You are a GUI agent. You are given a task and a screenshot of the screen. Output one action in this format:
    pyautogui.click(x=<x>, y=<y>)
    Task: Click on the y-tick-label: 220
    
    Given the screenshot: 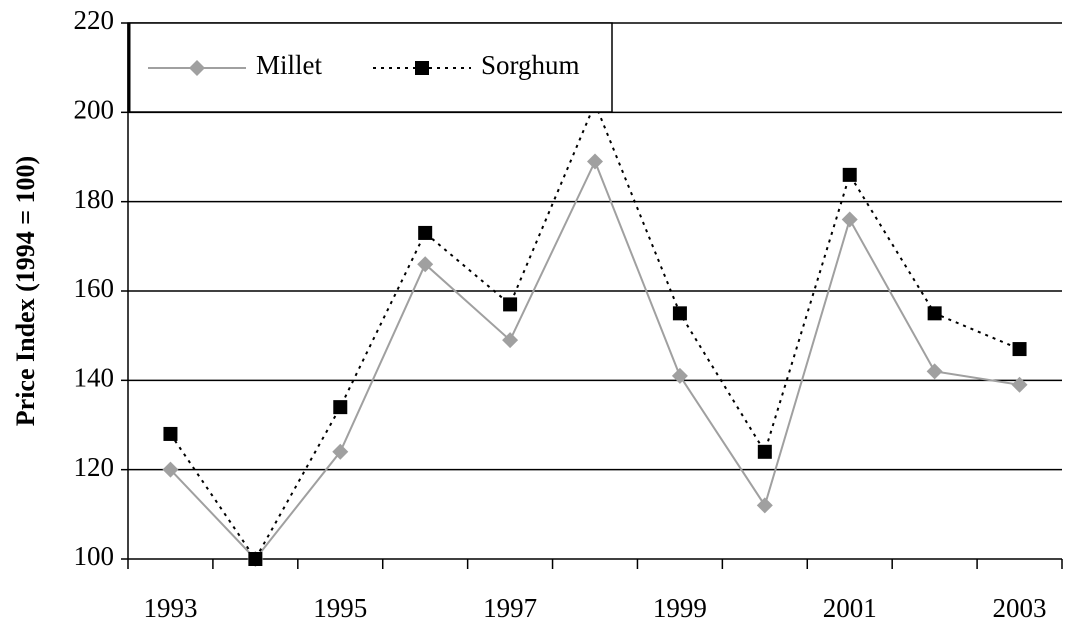 What is the action you would take?
    pyautogui.click(x=94, y=20)
    